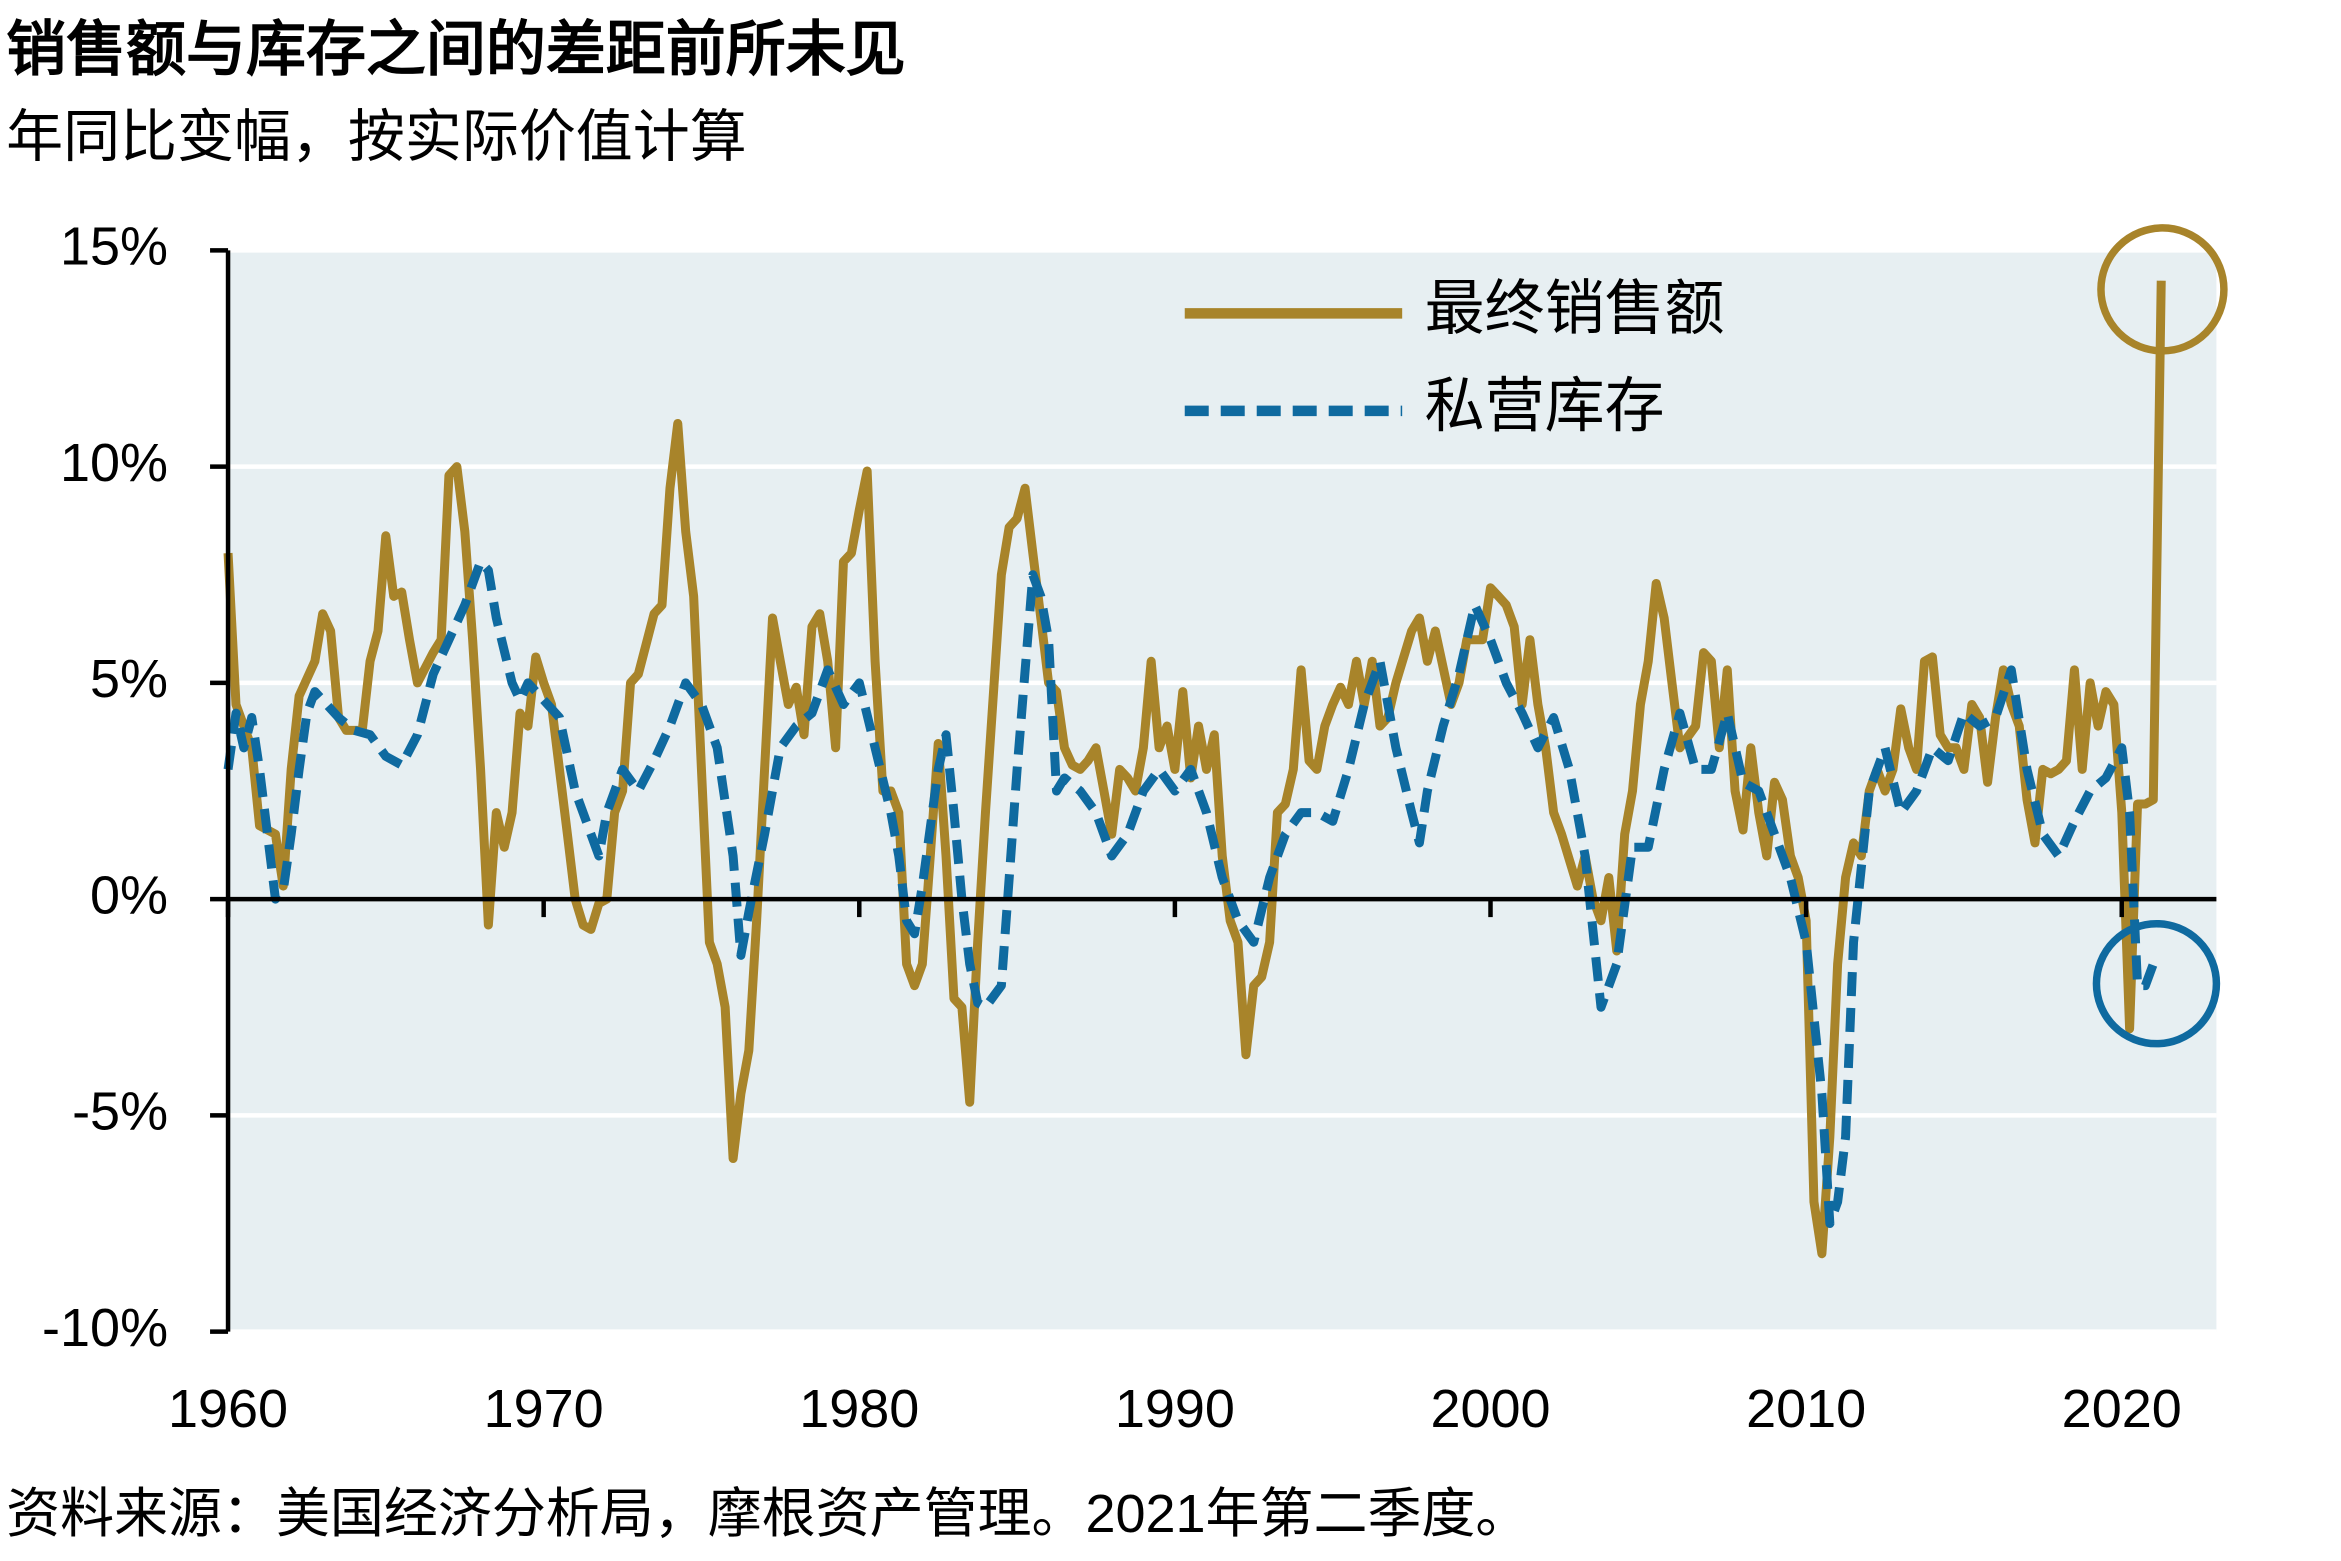 The width and height of the screenshot is (2341, 1561). Describe the element at coordinates (376, 137) in the screenshot. I see `chart-subtitle: 年同比变幅，按实际价值计算` at that location.